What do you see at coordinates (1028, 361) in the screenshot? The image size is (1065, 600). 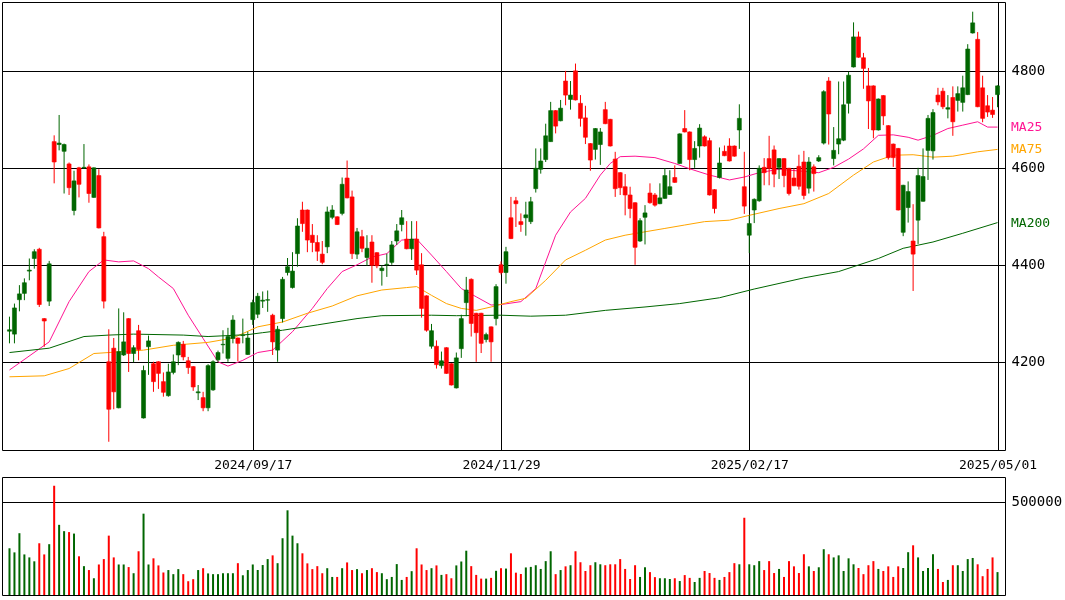 I see `y-tick-label: 4200` at bounding box center [1028, 361].